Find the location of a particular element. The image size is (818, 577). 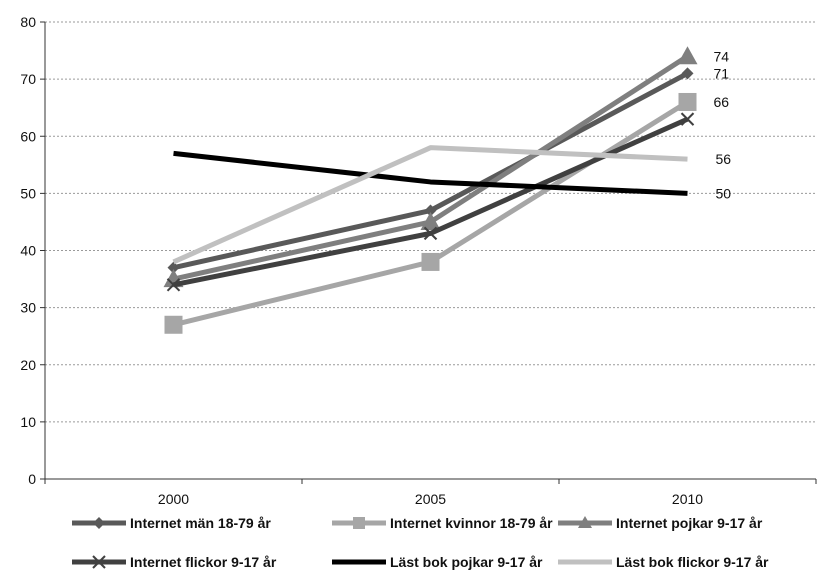

legend-item: Läst bok pojkar 9-17 år is located at coordinates (437, 562).